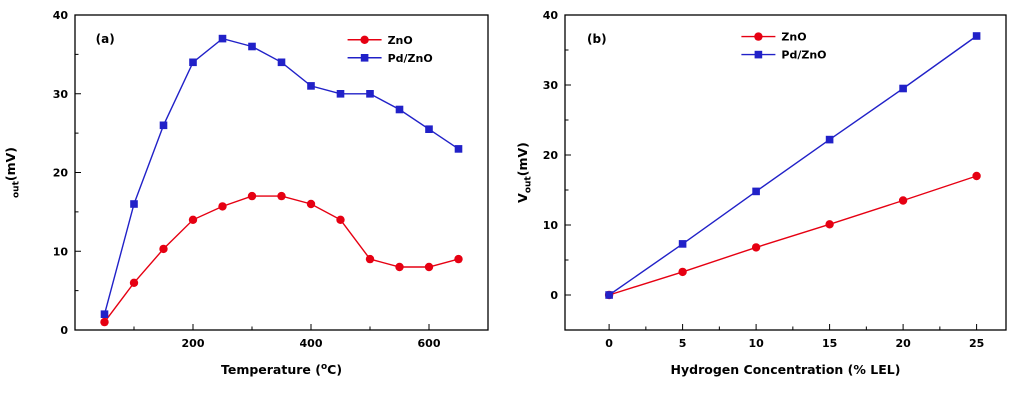 This screenshot has height=402, width=1024. What do you see at coordinates (524, 172) in the screenshot?
I see `y-axis-label: Vout(mV)` at bounding box center [524, 172].